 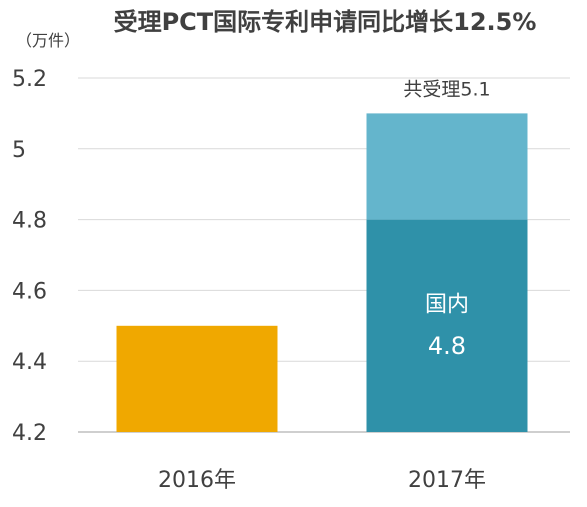 I want to click on y-axis-unit-label: （万件）, so click(x=48, y=40).